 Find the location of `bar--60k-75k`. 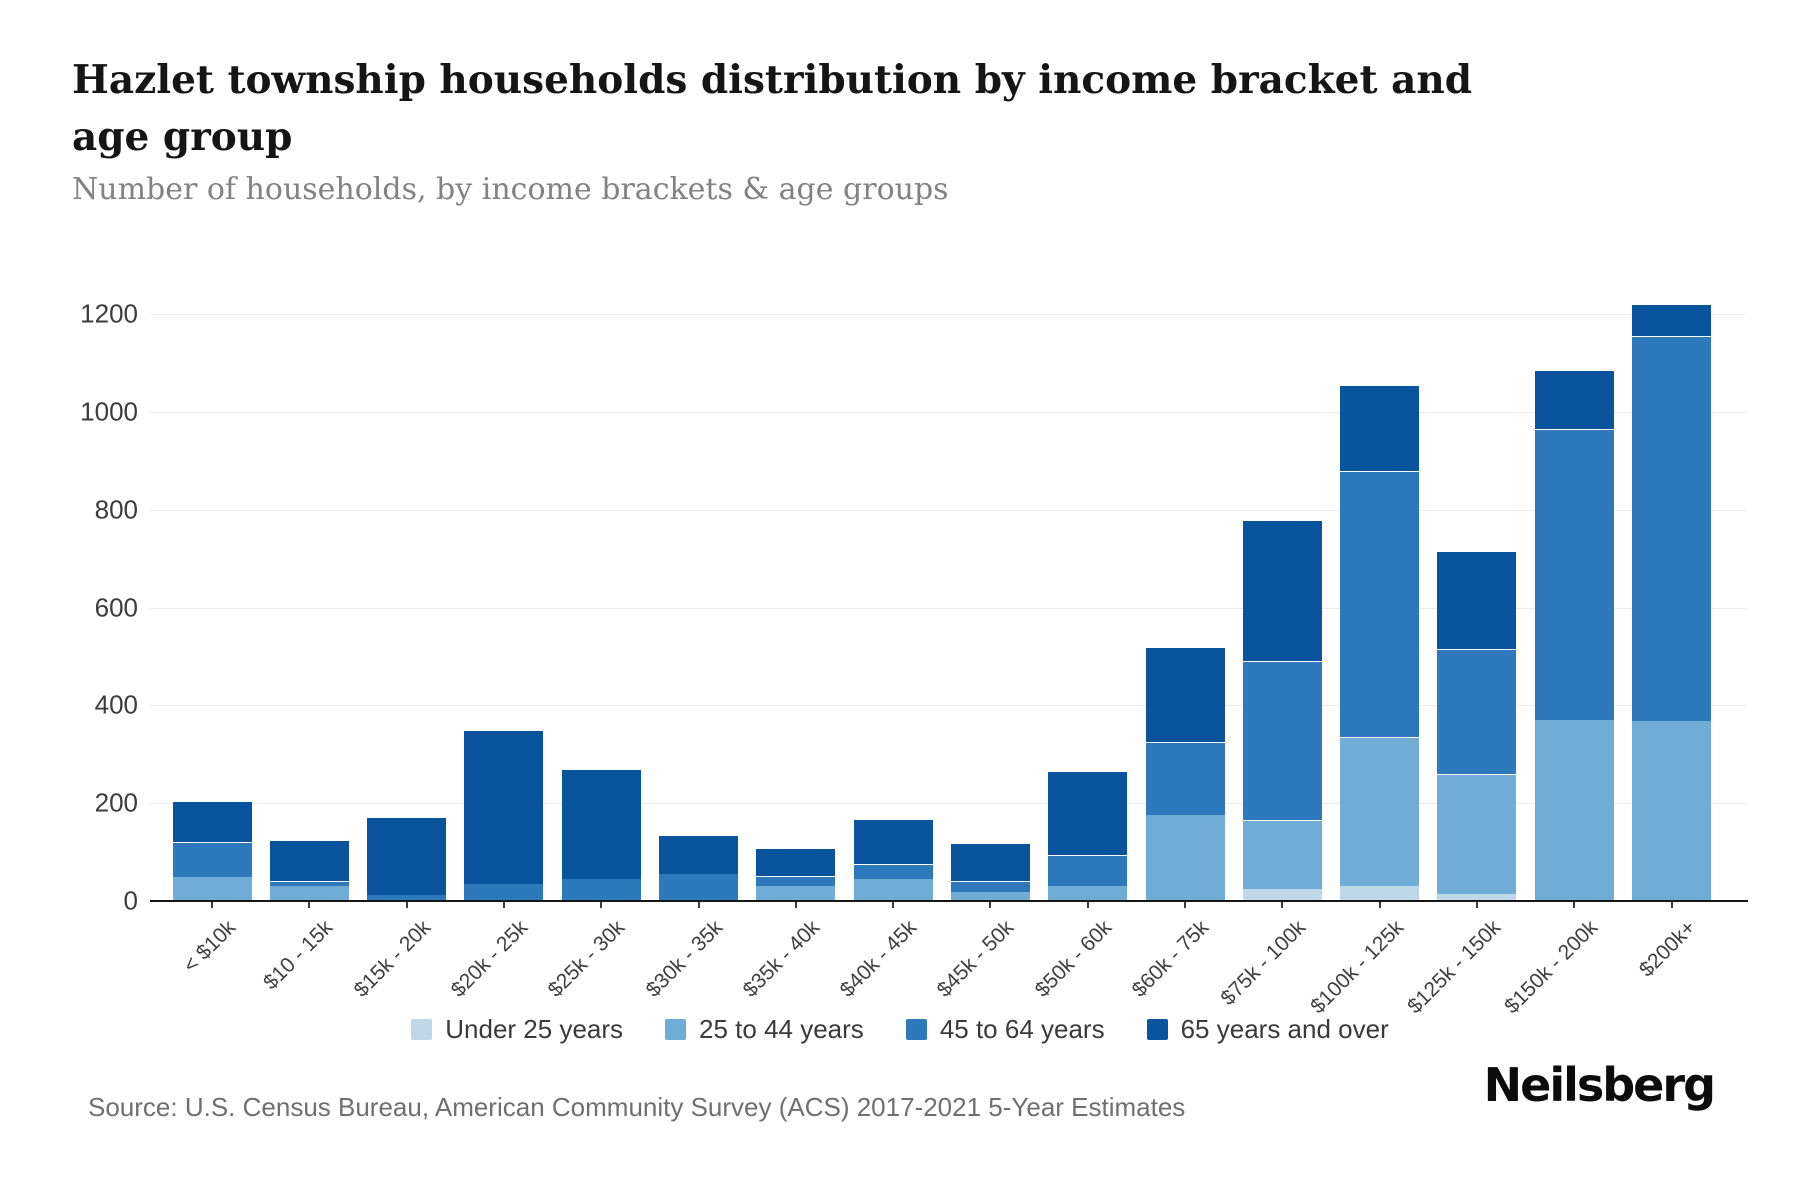

bar--60k-75k is located at coordinates (1185, 773).